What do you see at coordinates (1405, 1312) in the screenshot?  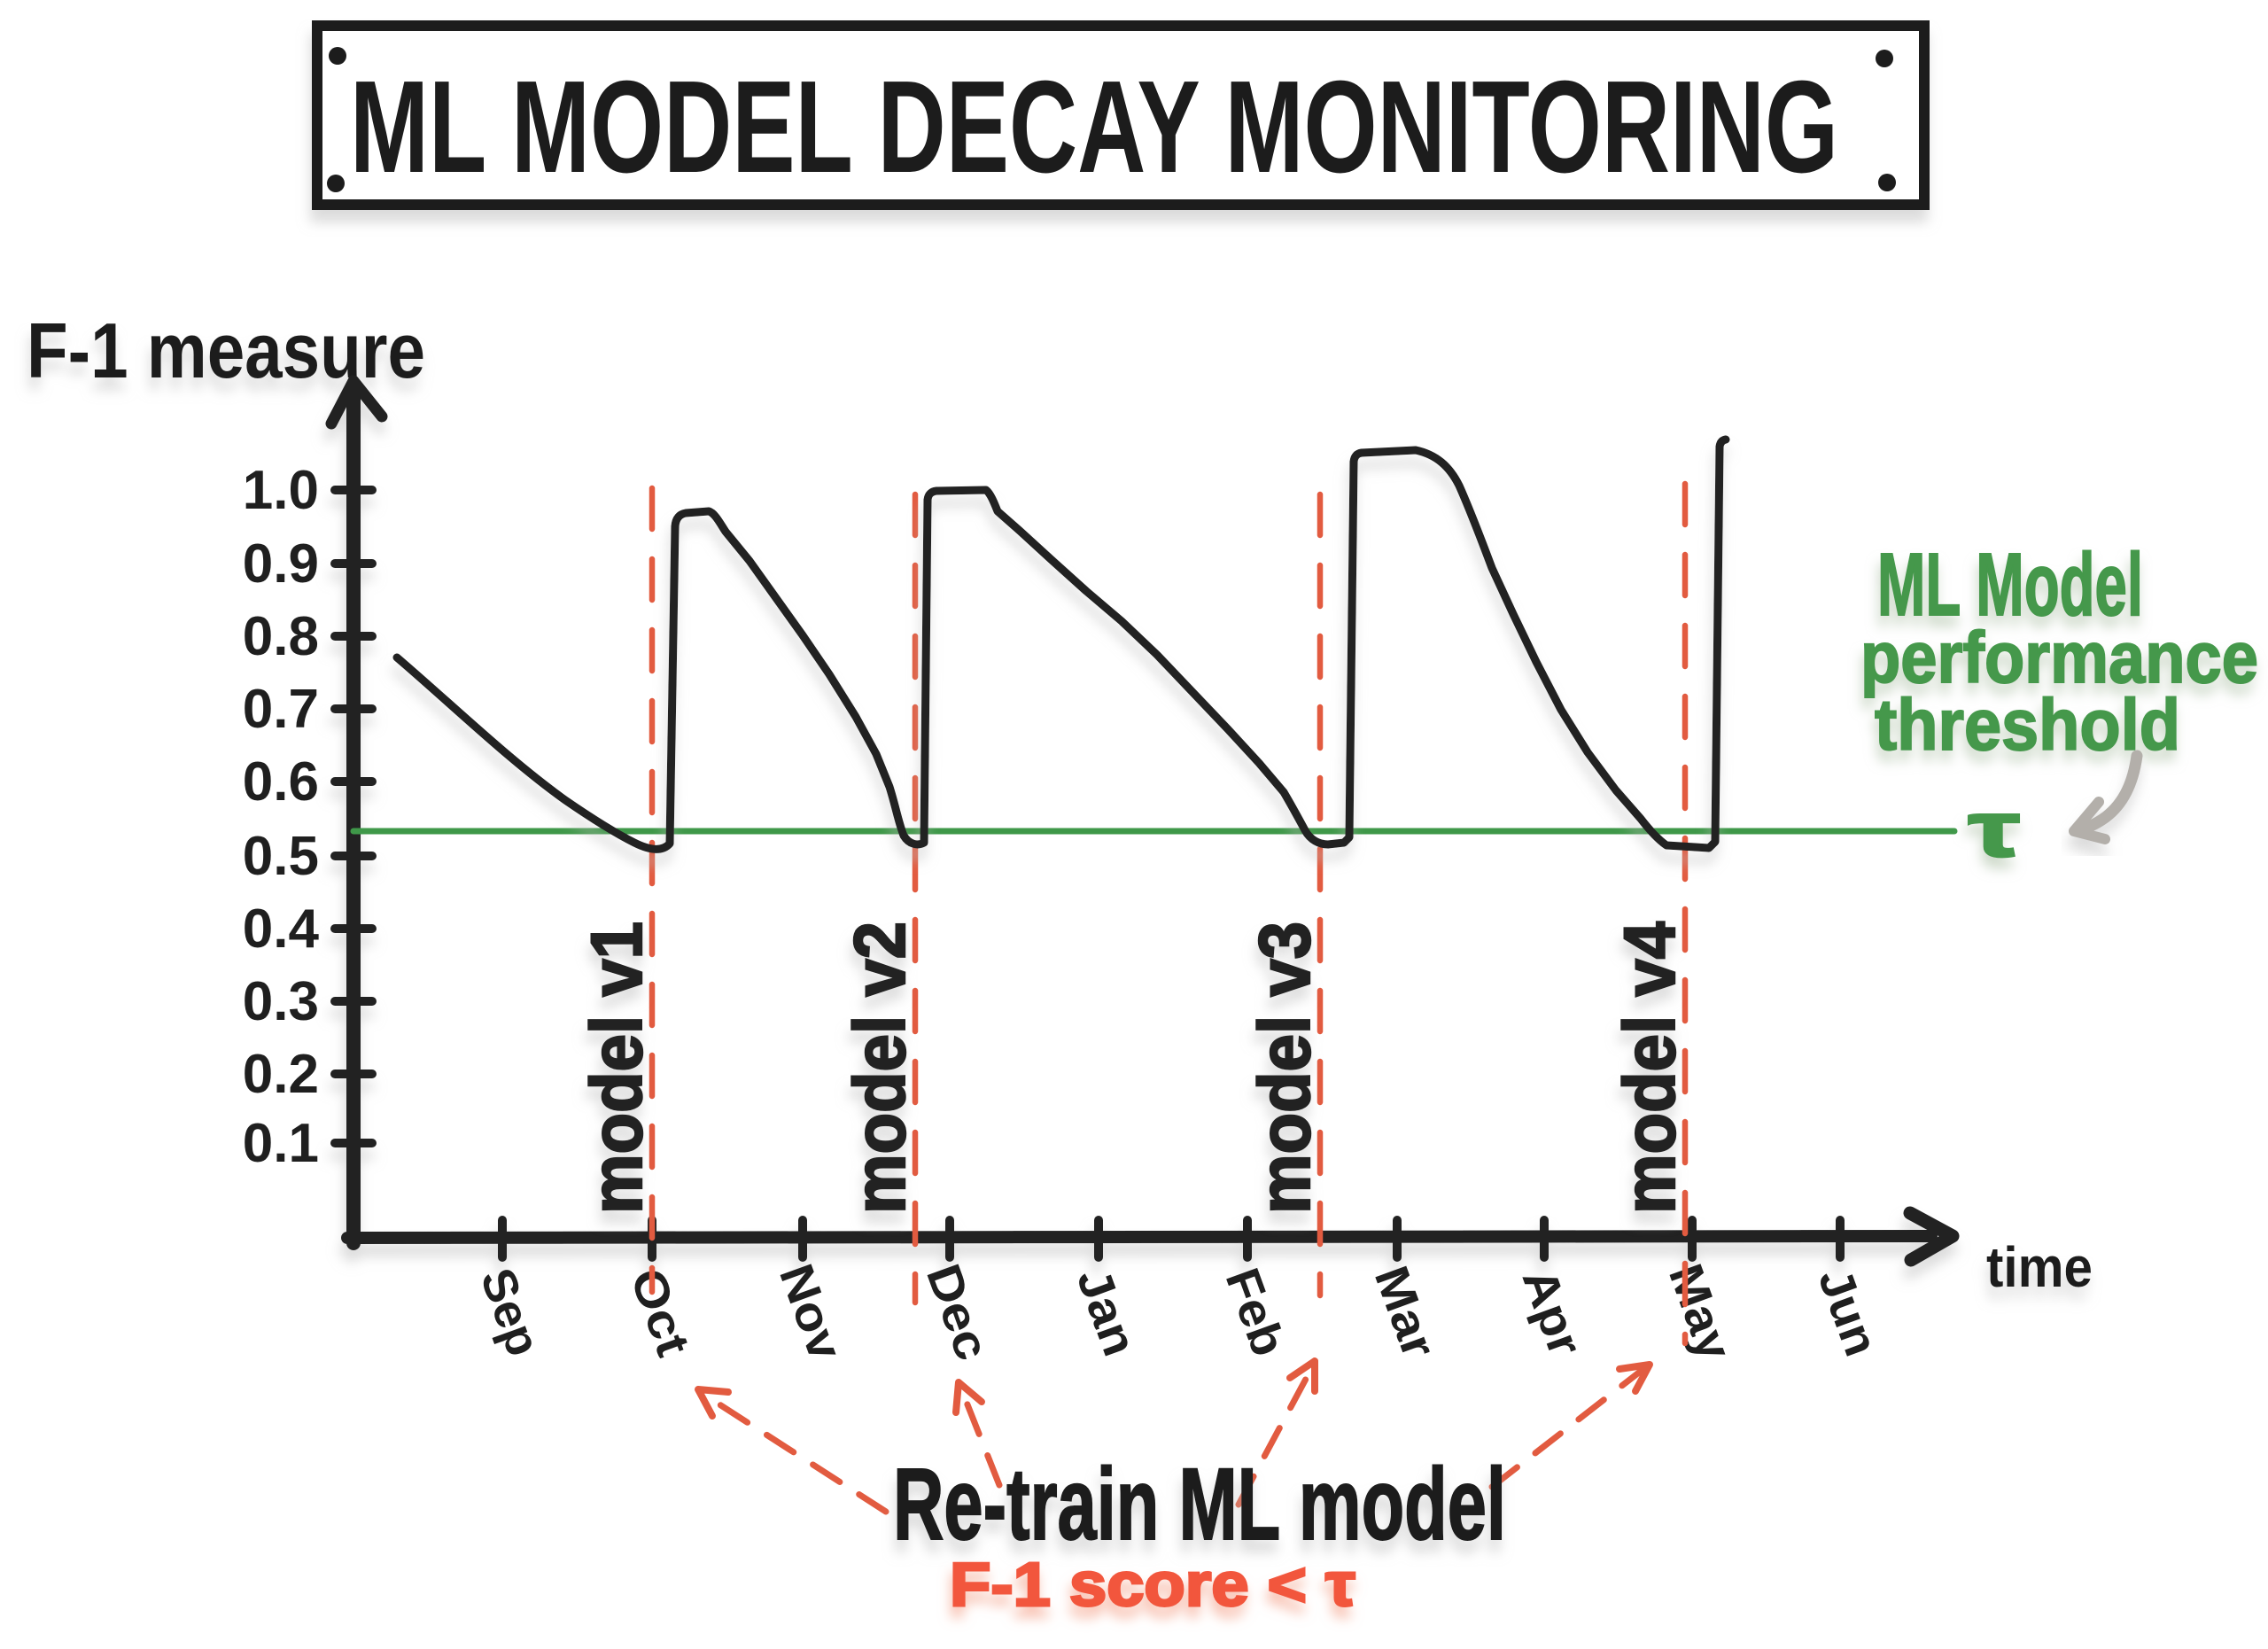 I see `svg-text: Mar` at bounding box center [1405, 1312].